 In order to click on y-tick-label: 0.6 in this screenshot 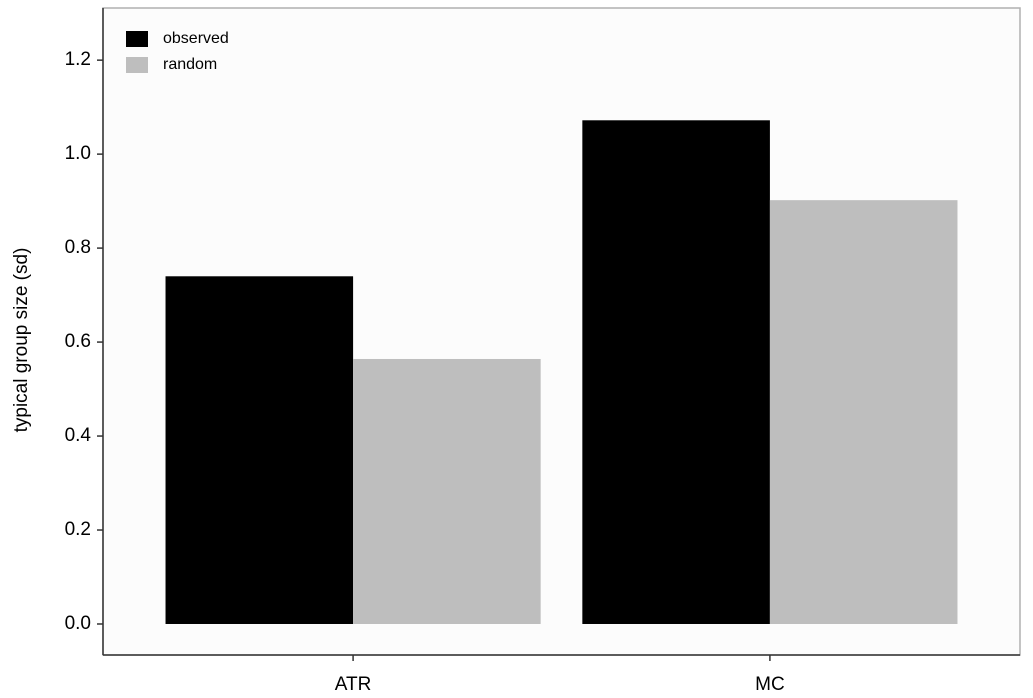, I will do `click(78, 341)`.